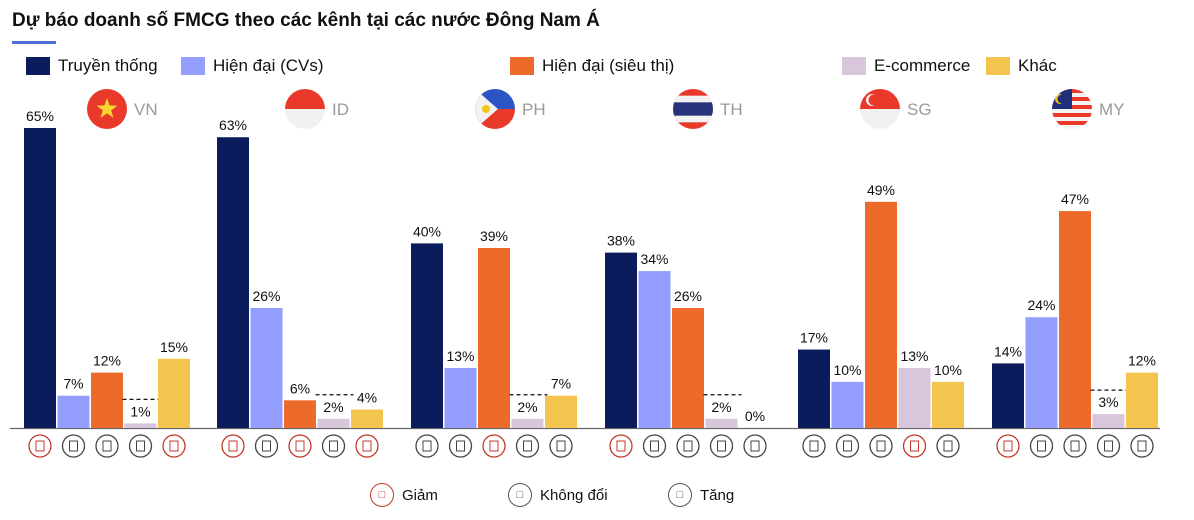  What do you see at coordinates (1112, 109) in the screenshot?
I see `country-label: MY` at bounding box center [1112, 109].